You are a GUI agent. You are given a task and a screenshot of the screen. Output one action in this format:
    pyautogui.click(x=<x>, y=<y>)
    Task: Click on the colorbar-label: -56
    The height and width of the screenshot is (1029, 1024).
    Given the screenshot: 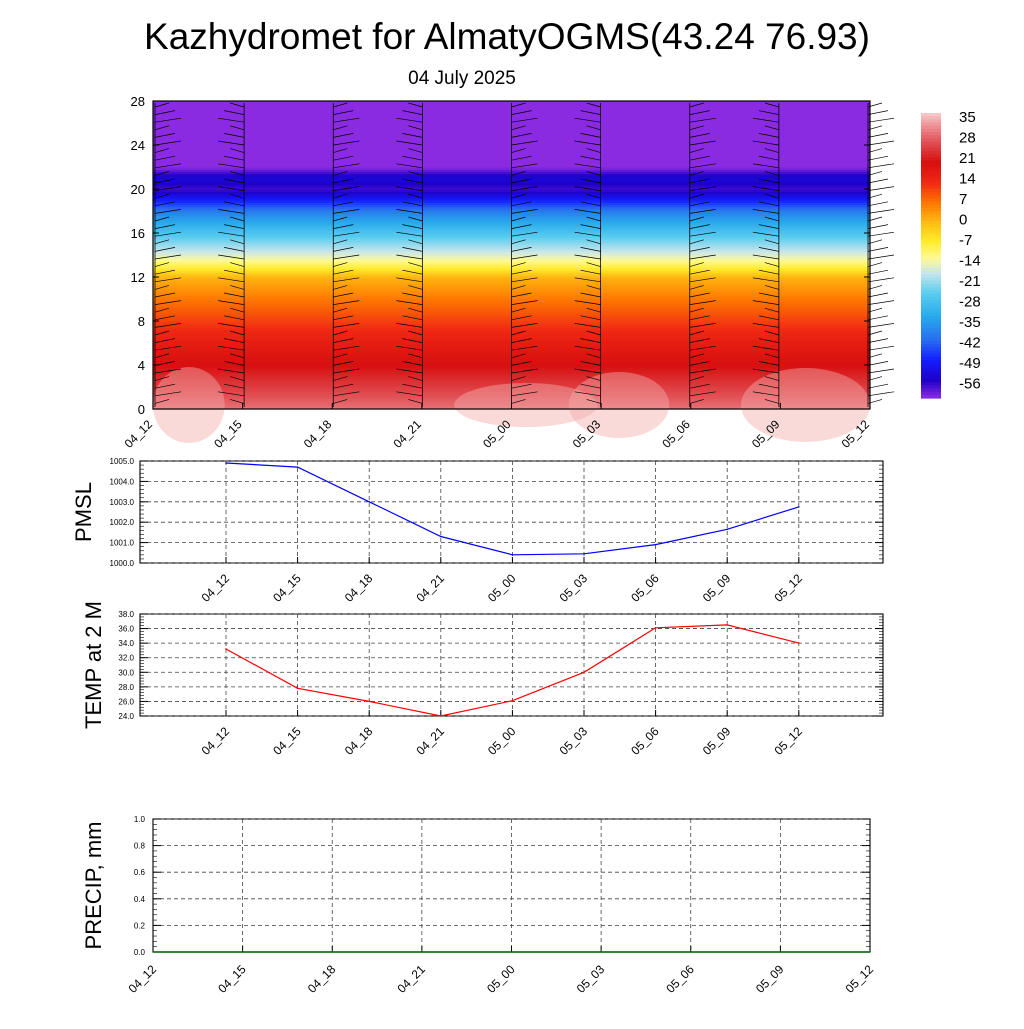 What is the action you would take?
    pyautogui.click(x=970, y=384)
    